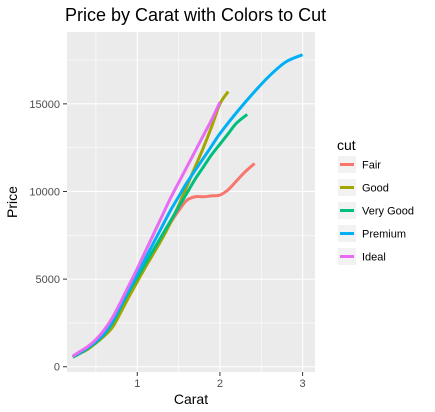 The image size is (435, 412). I want to click on y-tick-label: 10000, so click(44, 192).